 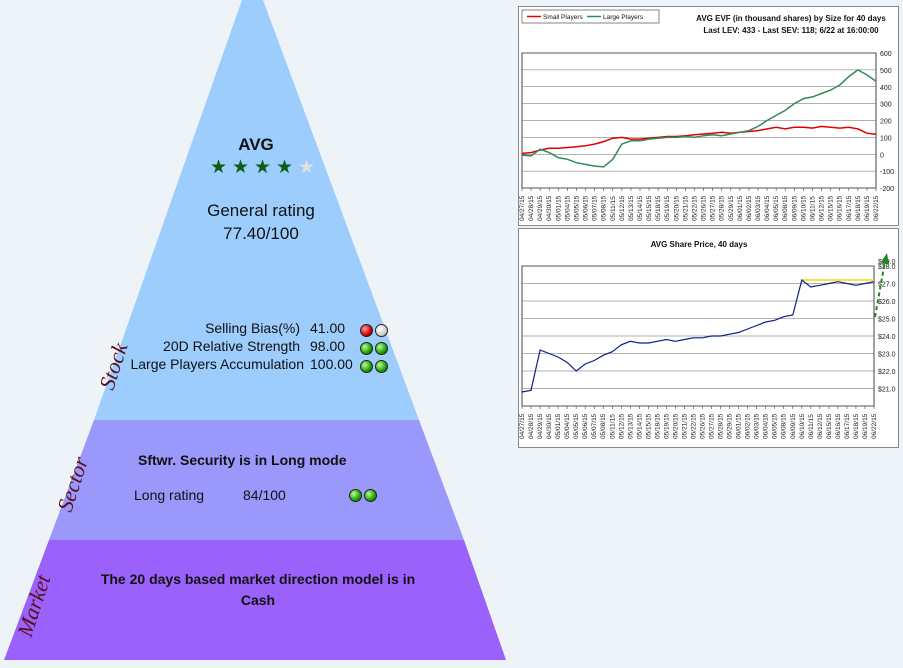 What do you see at coordinates (886, 122) in the screenshot?
I see `y-tick-label: 200` at bounding box center [886, 122].